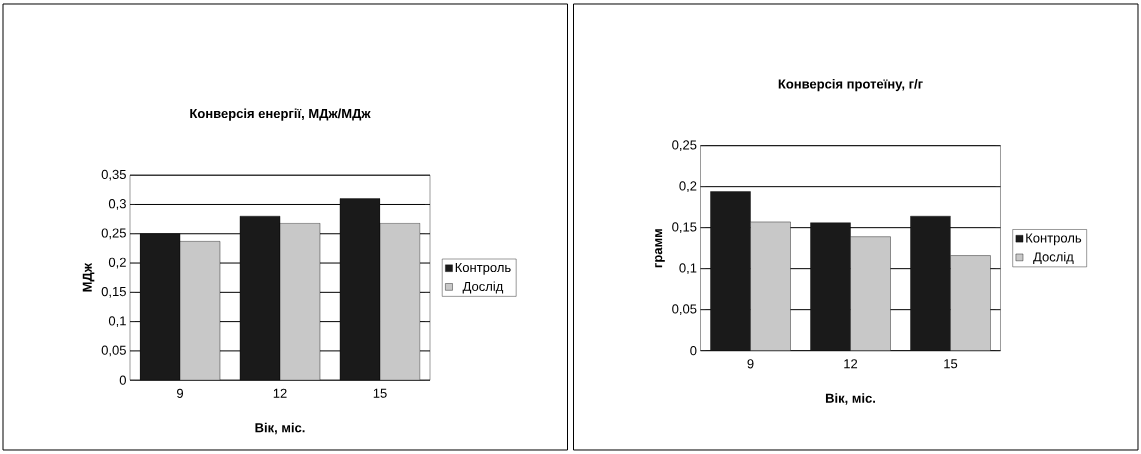  Describe the element at coordinates (280, 114) in the screenshot. I see `chart-title: Конверсія енергії, МДж/МДж` at that location.